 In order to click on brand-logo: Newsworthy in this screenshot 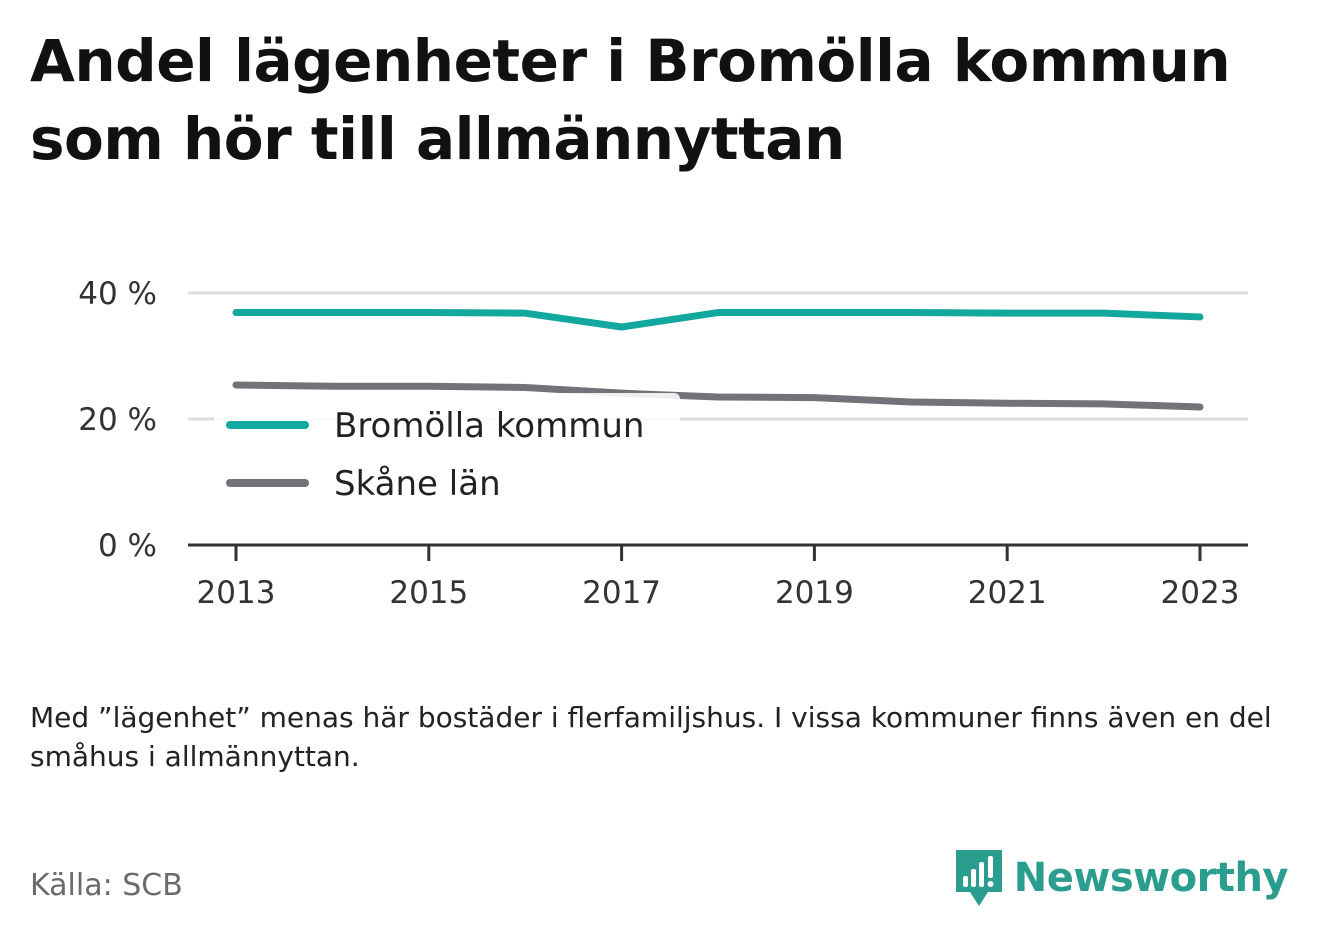, I will do `click(1121, 878)`.